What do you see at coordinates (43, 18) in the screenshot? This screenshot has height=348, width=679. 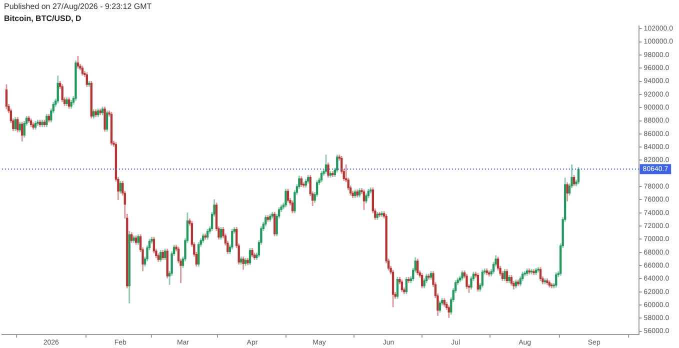 I see `chart-title: Bitcoin, BTC/USD, D` at bounding box center [43, 18].